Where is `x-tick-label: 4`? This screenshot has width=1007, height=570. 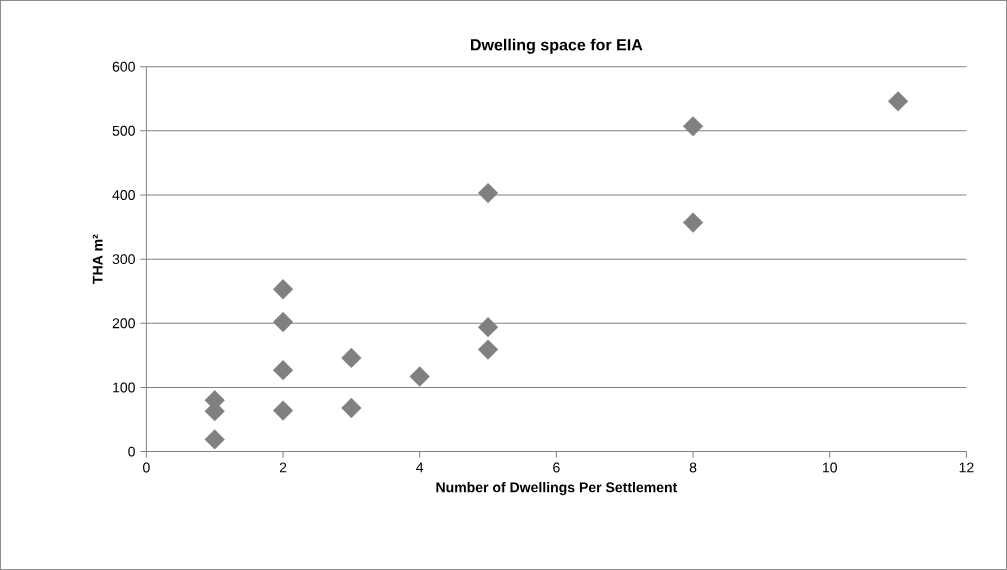
x-tick-label: 4 is located at coordinates (420, 467).